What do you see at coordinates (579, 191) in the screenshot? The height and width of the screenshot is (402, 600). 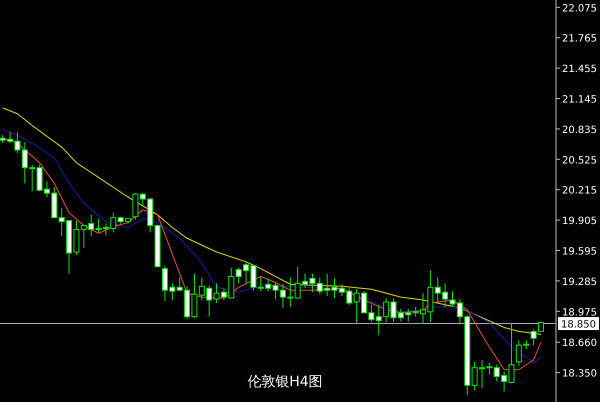 I see `y-tick-label: 20.215` at bounding box center [579, 191].